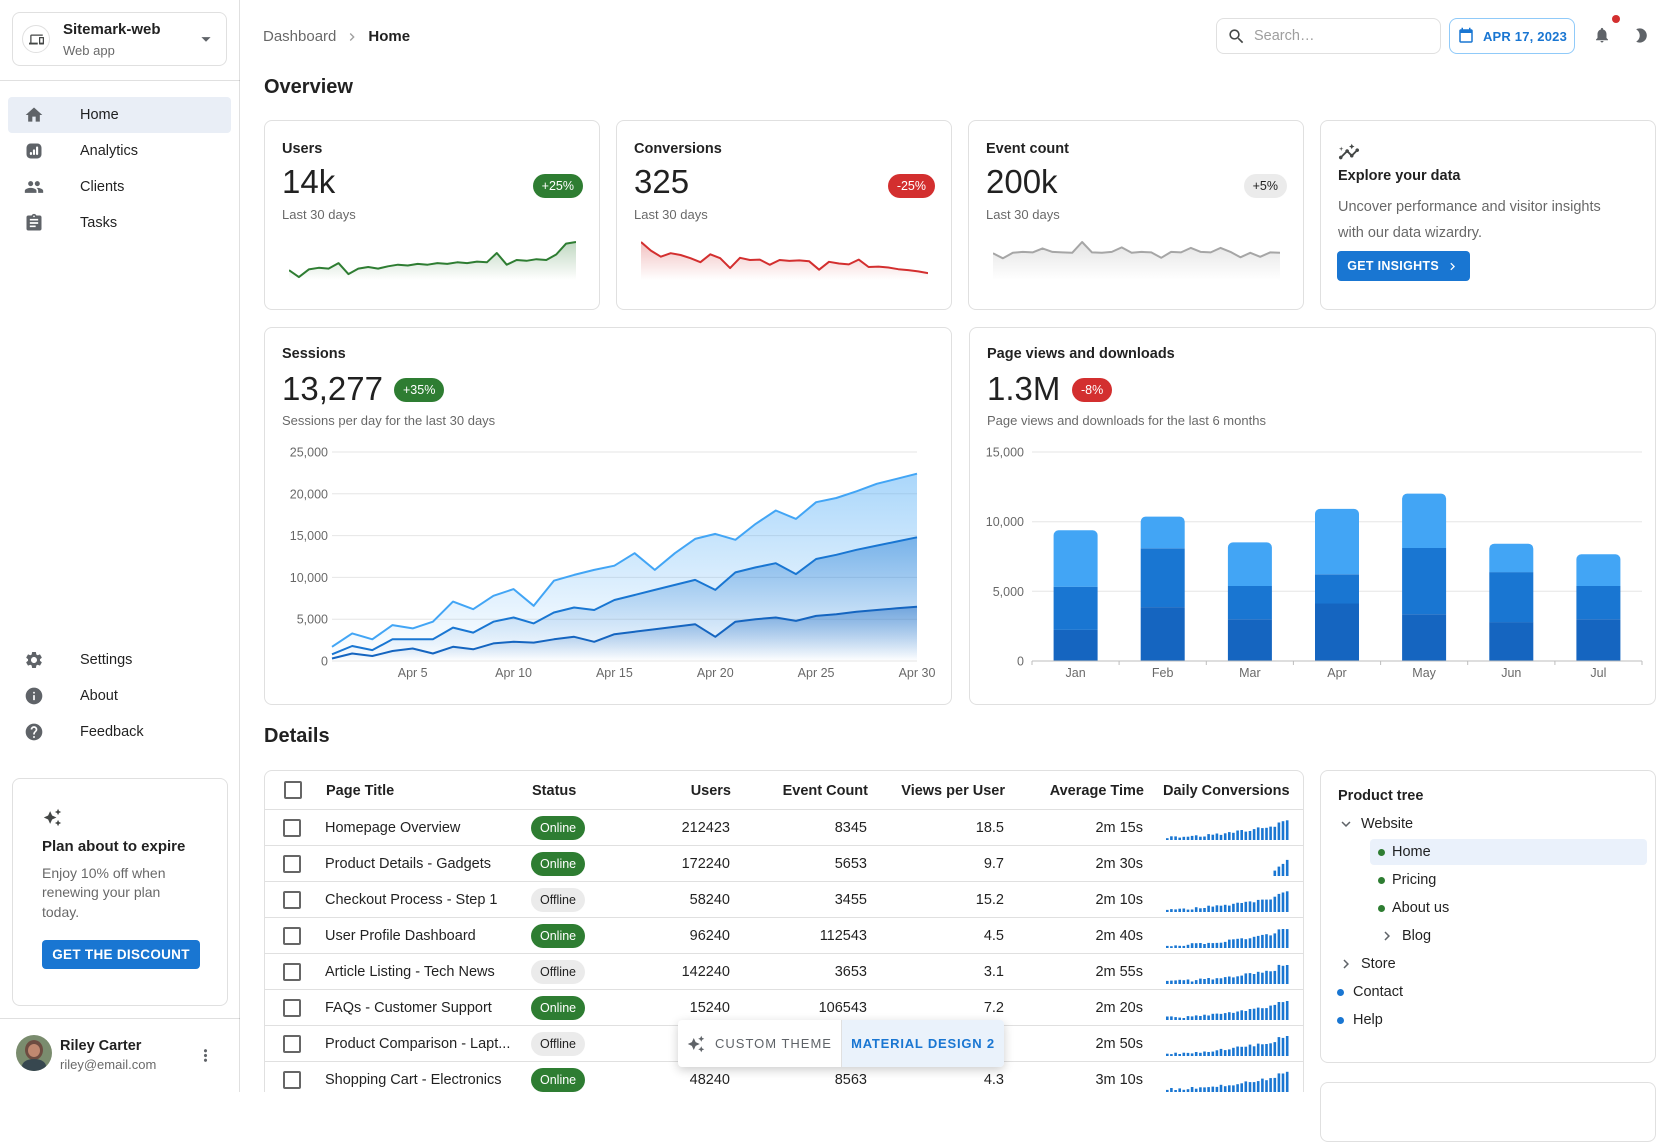 The width and height of the screenshot is (1680, 1142). Describe the element at coordinates (413, 673) in the screenshot. I see `svg-text: Apr 5` at that location.